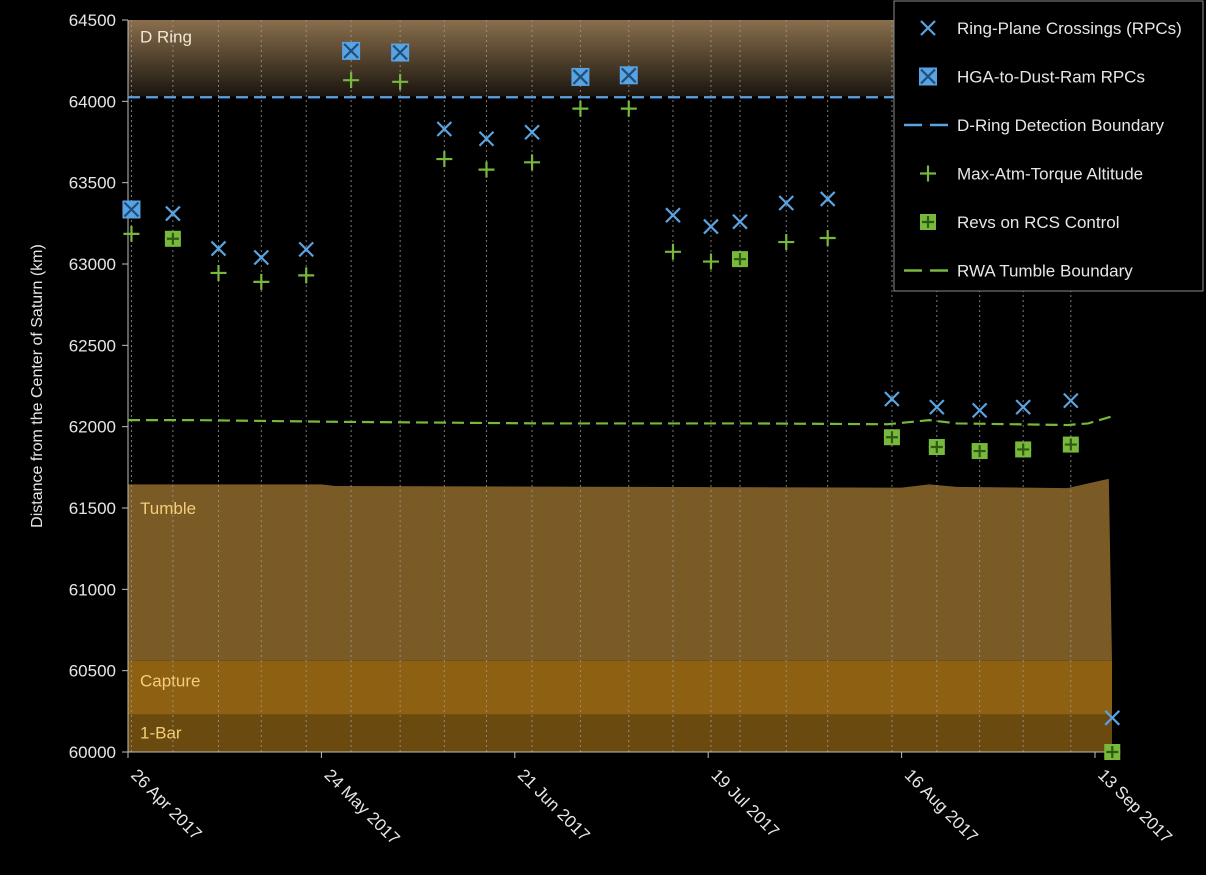 The width and height of the screenshot is (1206, 875). I want to click on y-tick-label: 62500, so click(92, 345).